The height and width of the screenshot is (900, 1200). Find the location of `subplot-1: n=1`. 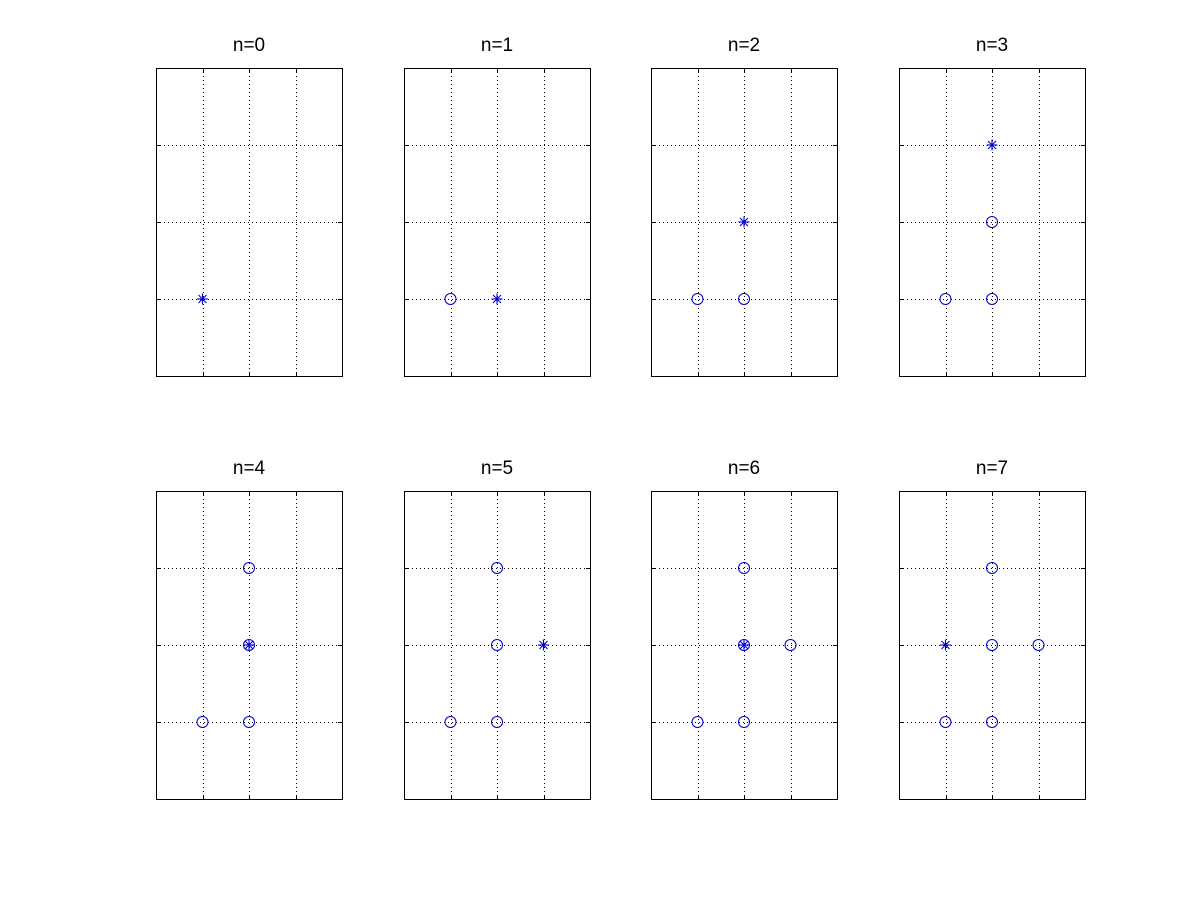

subplot-1: n=1 is located at coordinates (497, 206).